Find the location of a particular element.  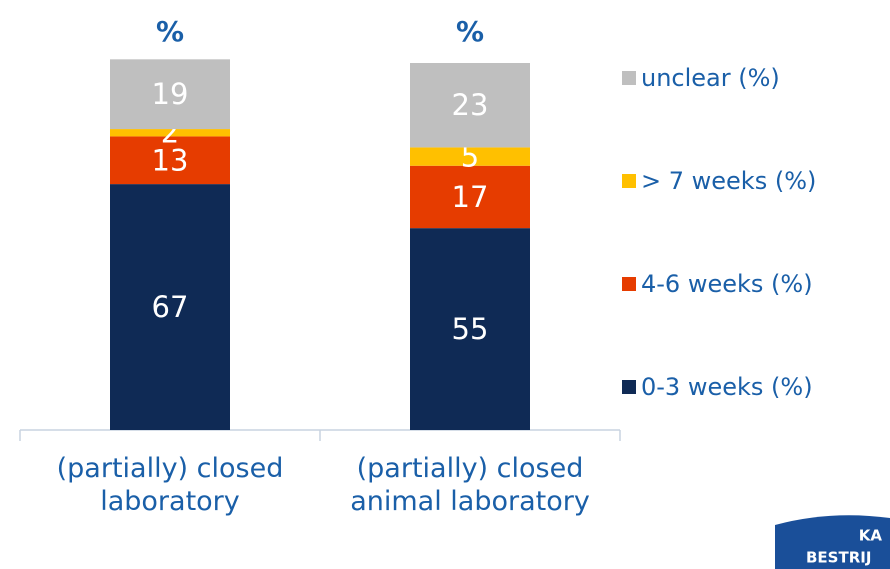

legend-label: > 7 weeks (%) is located at coordinates (728, 181).